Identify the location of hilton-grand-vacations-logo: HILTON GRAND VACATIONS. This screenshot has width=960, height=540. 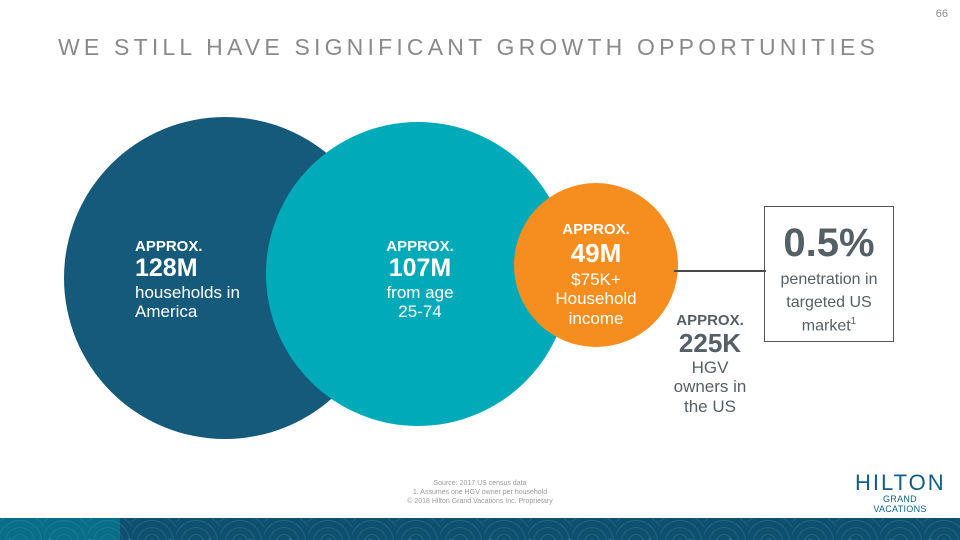
(900, 492).